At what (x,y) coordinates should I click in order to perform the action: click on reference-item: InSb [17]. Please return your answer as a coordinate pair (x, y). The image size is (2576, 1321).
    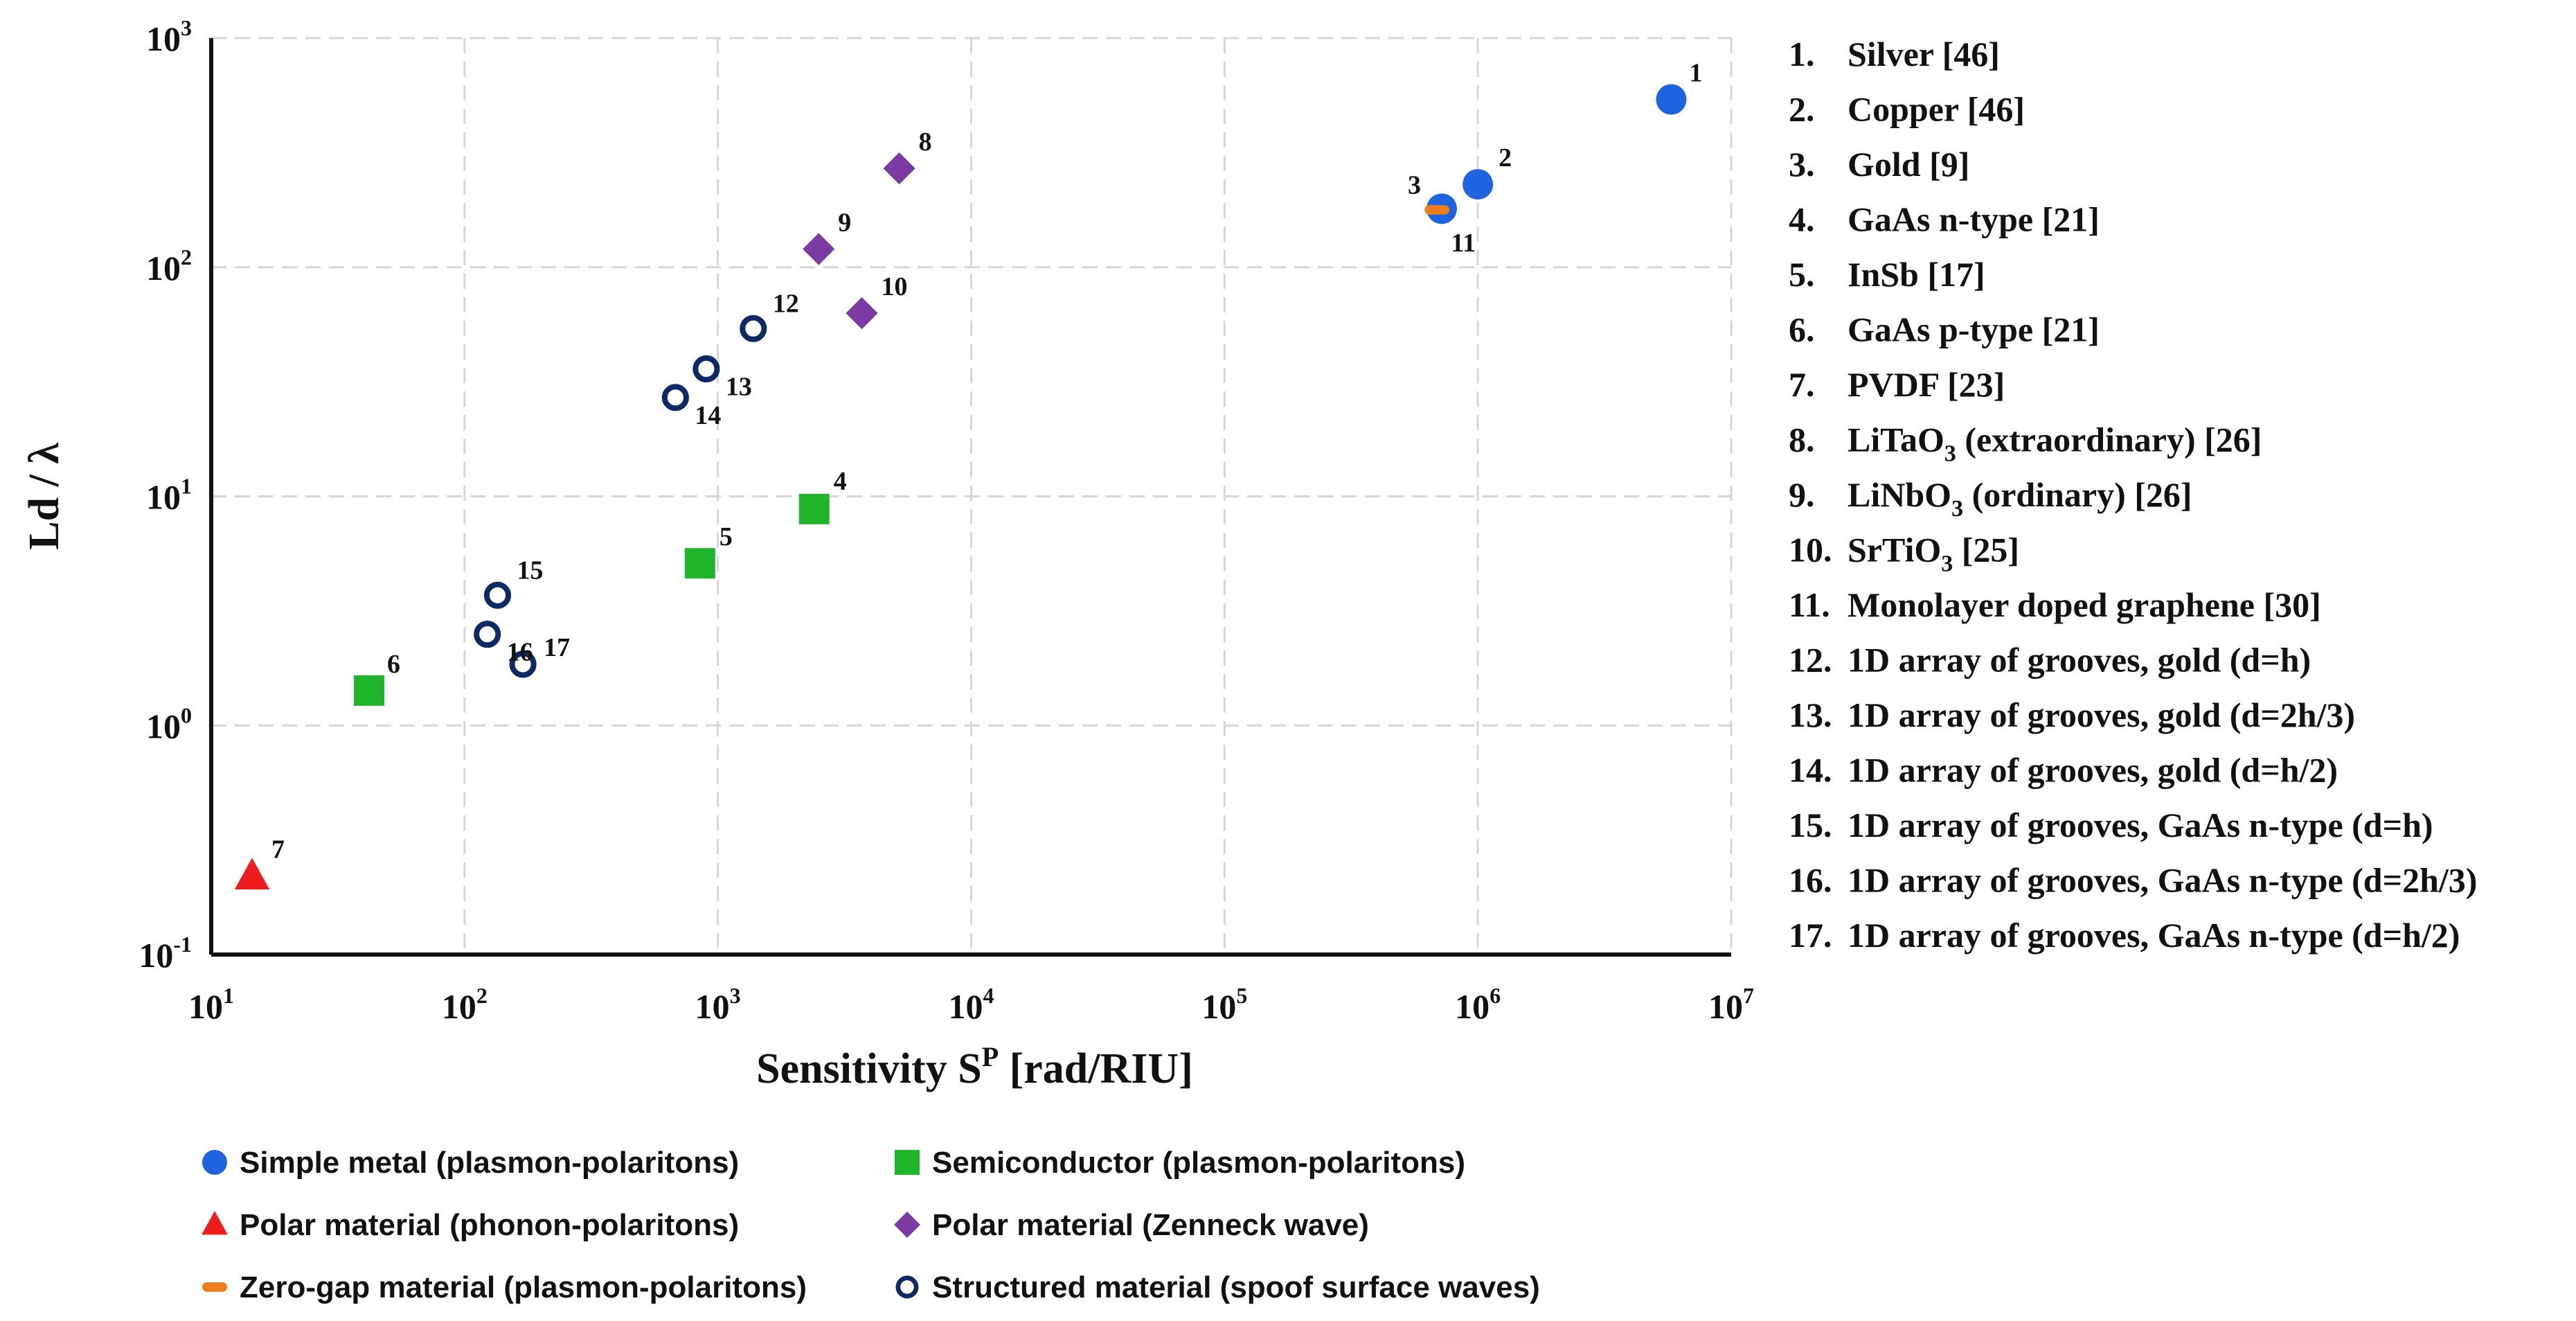
    Looking at the image, I should click on (1917, 274).